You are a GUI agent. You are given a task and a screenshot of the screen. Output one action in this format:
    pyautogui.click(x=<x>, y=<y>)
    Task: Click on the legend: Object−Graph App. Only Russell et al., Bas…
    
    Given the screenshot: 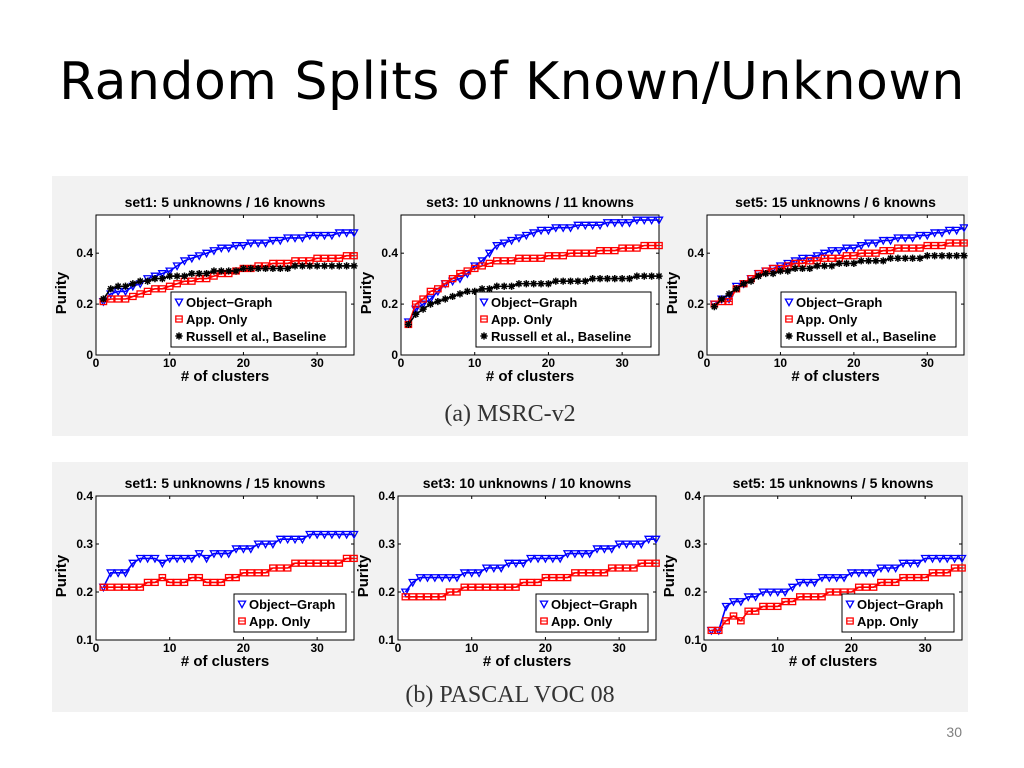 What is the action you would take?
    pyautogui.click(x=868, y=319)
    